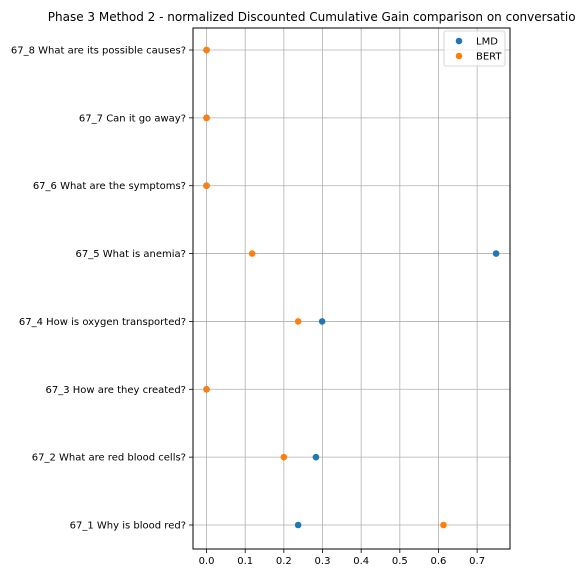 This screenshot has height=576, width=576. I want to click on y-tick-label: 67_7 Can it go away?, so click(132, 118).